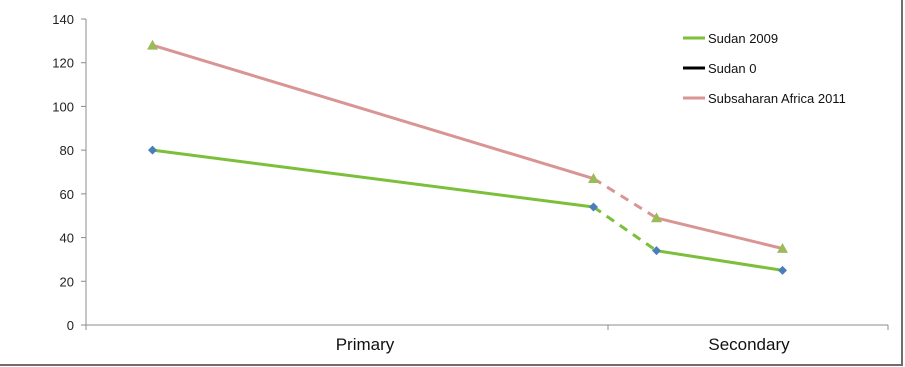 The width and height of the screenshot is (905, 367). I want to click on legend: Sudan 2009 Sudan 0 Subsaharan Africa 2011, so click(764, 68).